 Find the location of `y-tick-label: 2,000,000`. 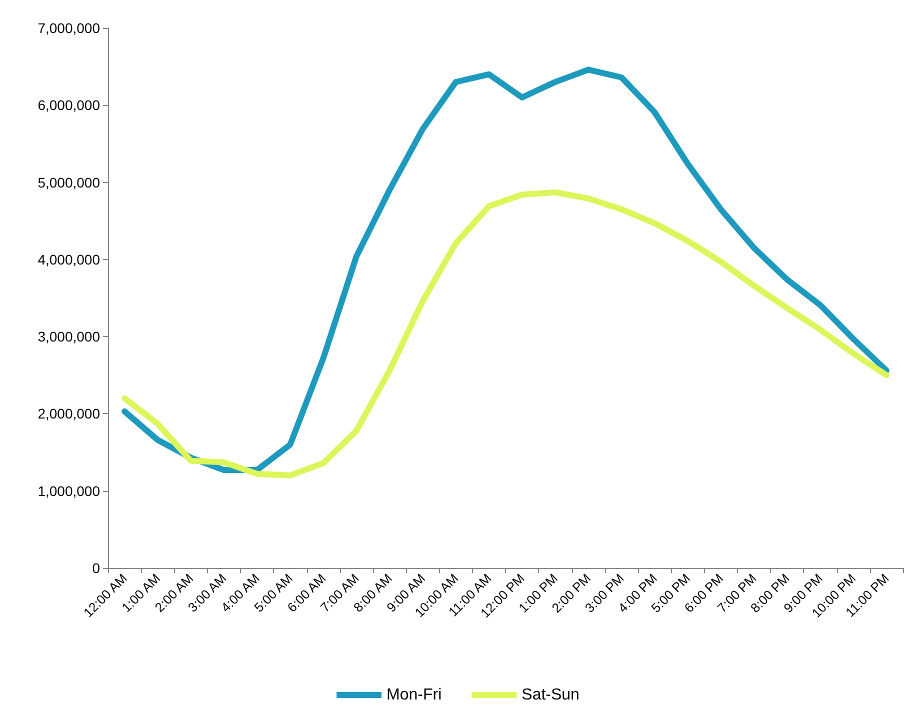

y-tick-label: 2,000,000 is located at coordinates (69, 414).